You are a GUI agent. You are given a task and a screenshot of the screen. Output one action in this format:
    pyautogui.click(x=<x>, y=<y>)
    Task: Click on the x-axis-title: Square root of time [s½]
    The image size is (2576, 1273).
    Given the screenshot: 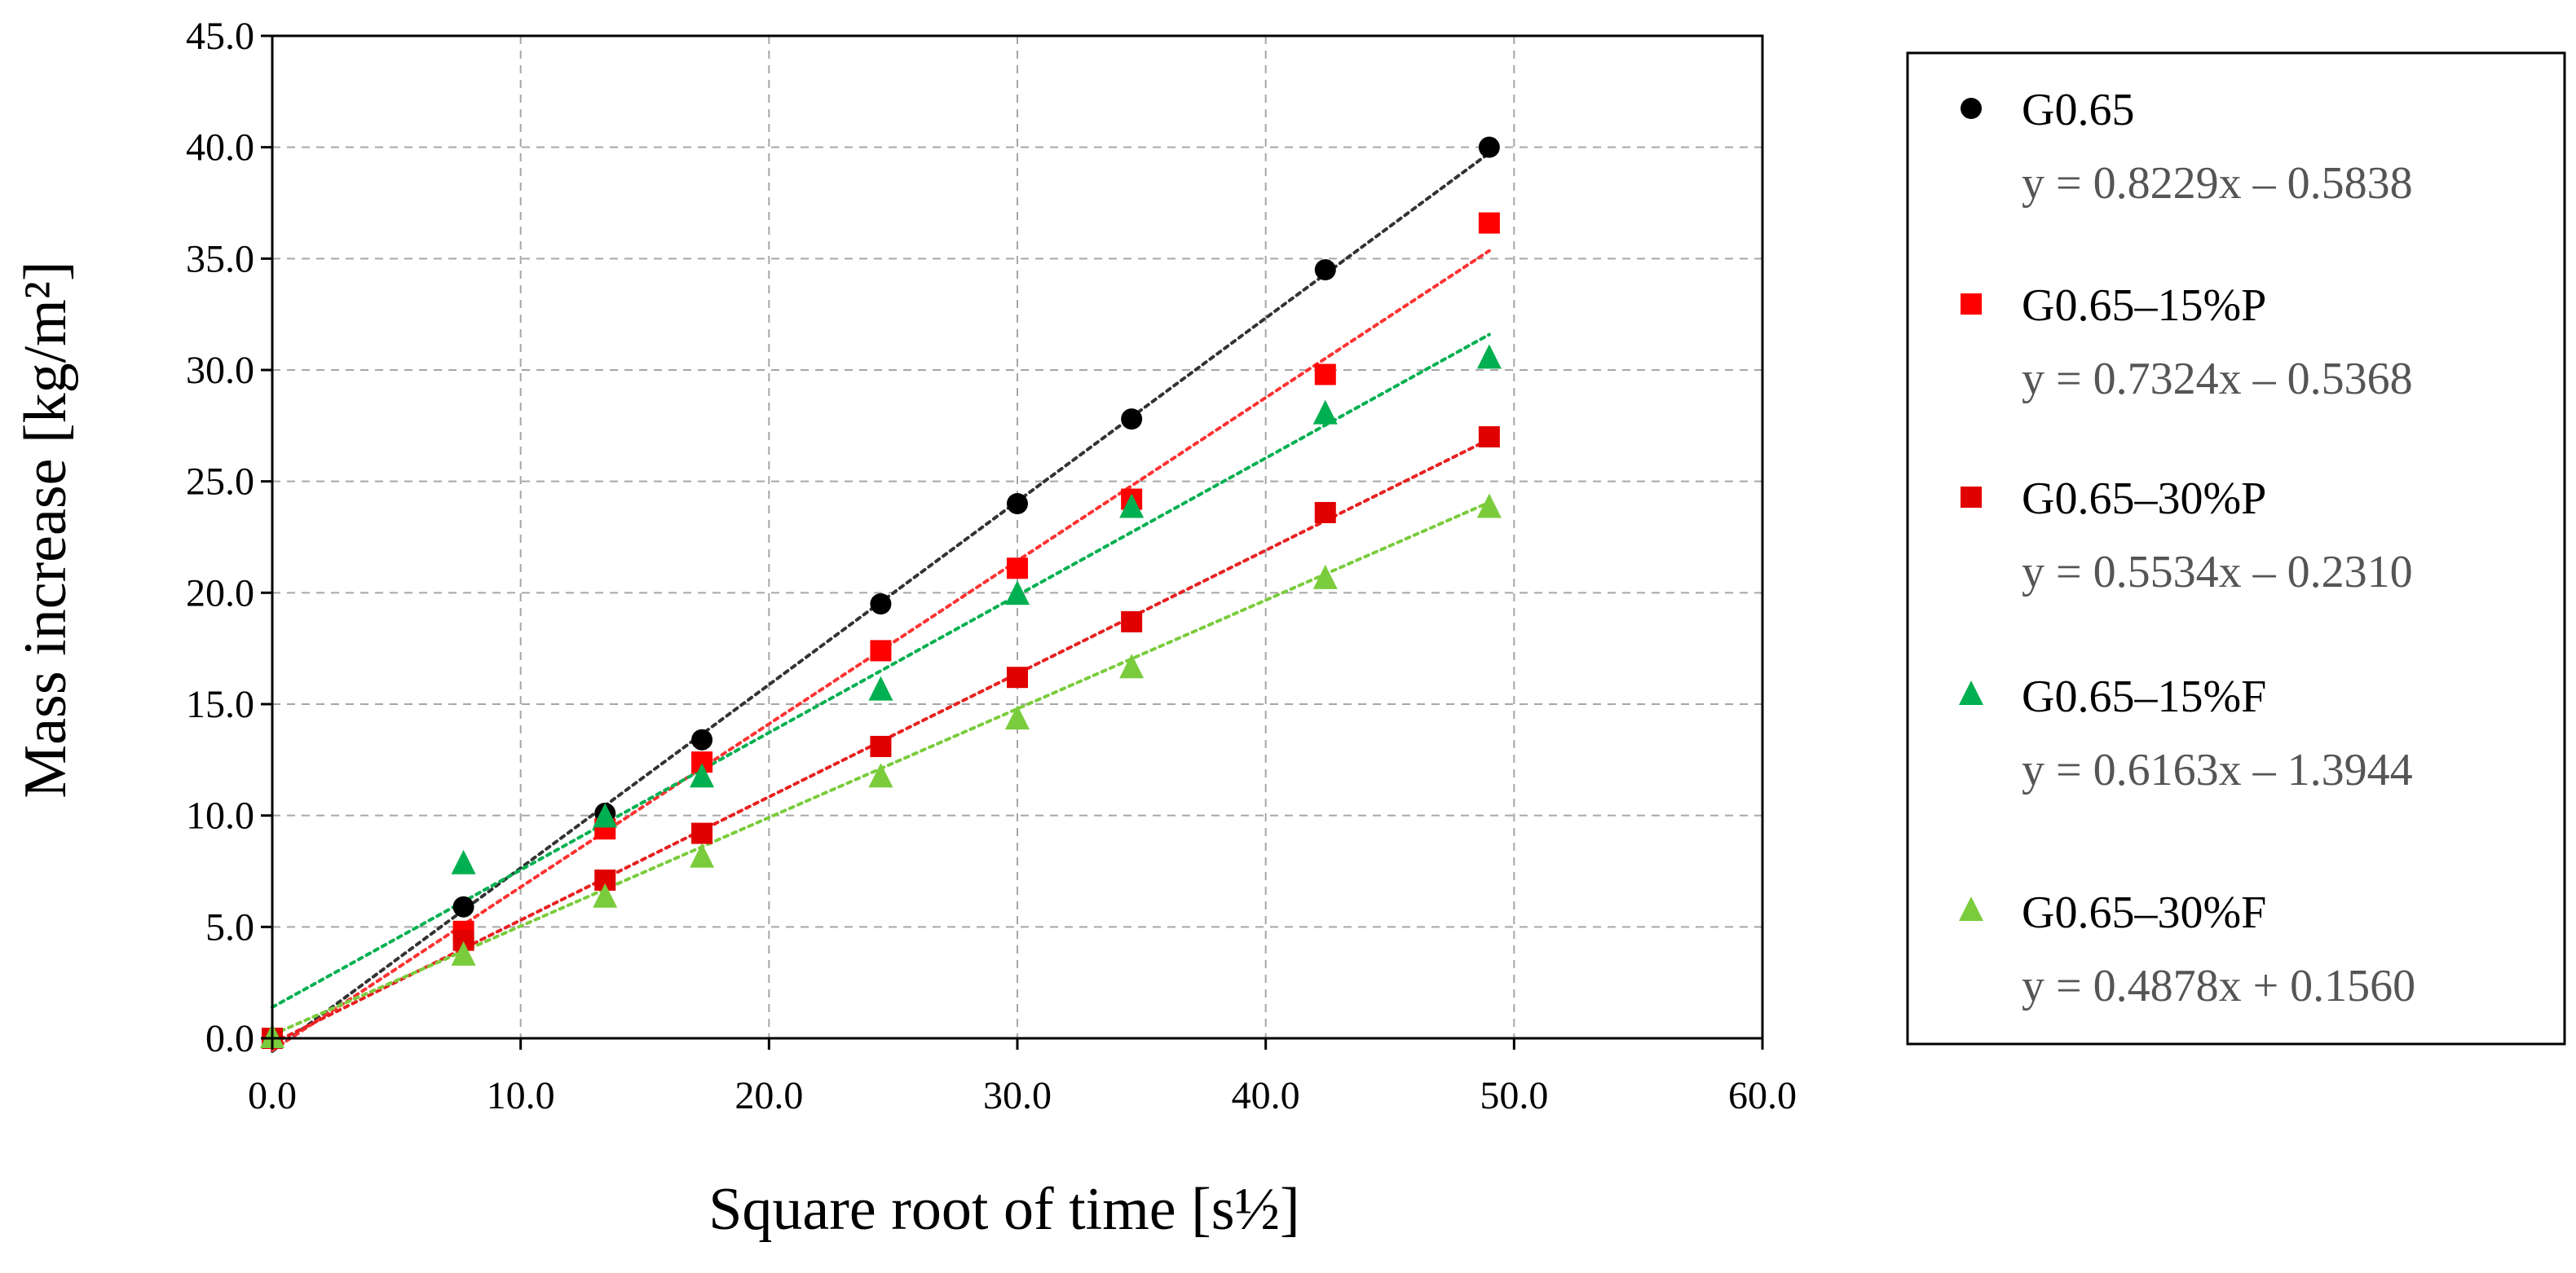 What is the action you would take?
    pyautogui.click(x=1003, y=1210)
    